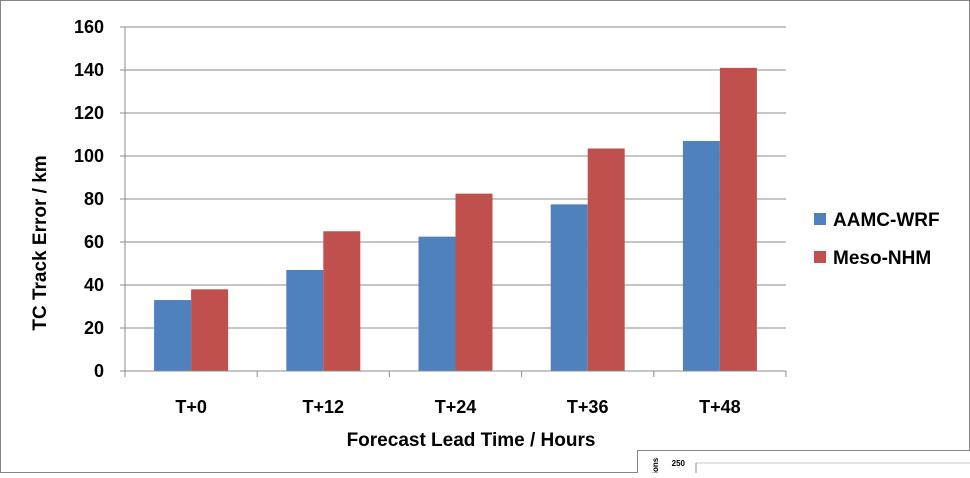  What do you see at coordinates (94, 199) in the screenshot?
I see `y-tick-label: 80` at bounding box center [94, 199].